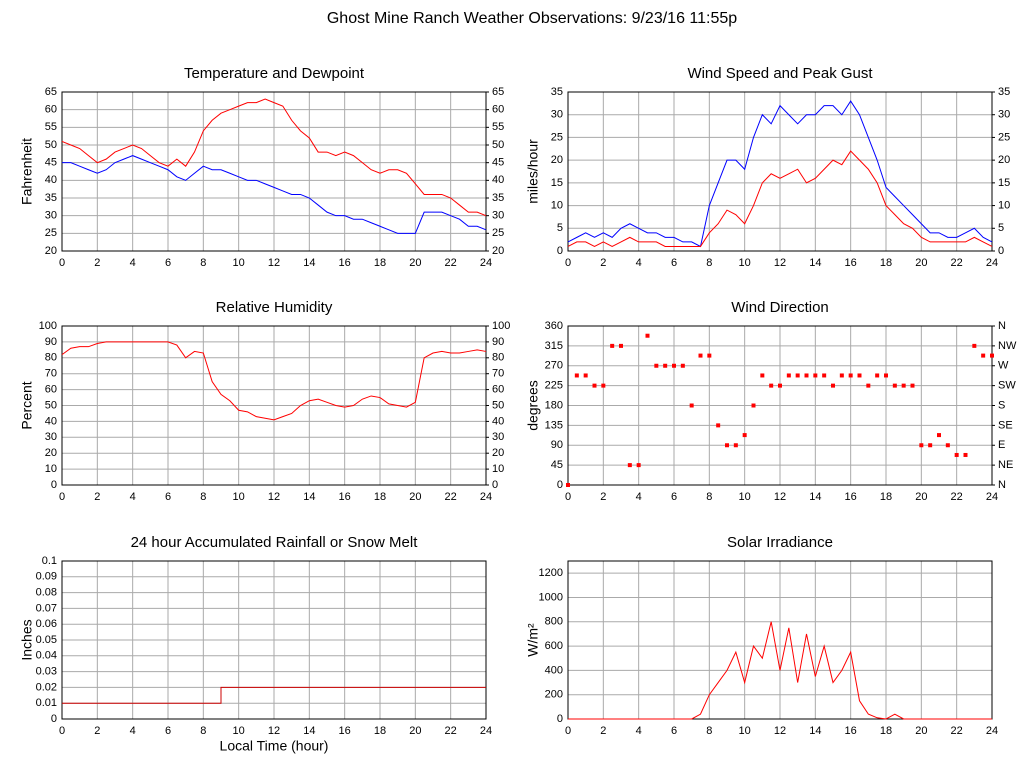  What do you see at coordinates (51, 92) in the screenshot?
I see `y-tick-label: 65` at bounding box center [51, 92].